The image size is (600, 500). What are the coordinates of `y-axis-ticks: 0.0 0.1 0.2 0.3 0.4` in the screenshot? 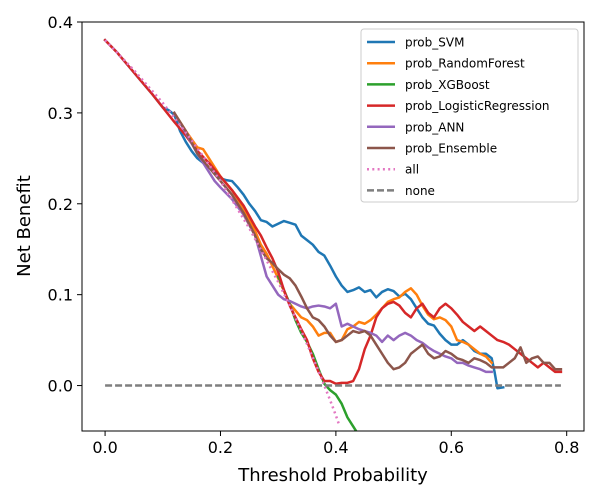 It's located at (65, 204).